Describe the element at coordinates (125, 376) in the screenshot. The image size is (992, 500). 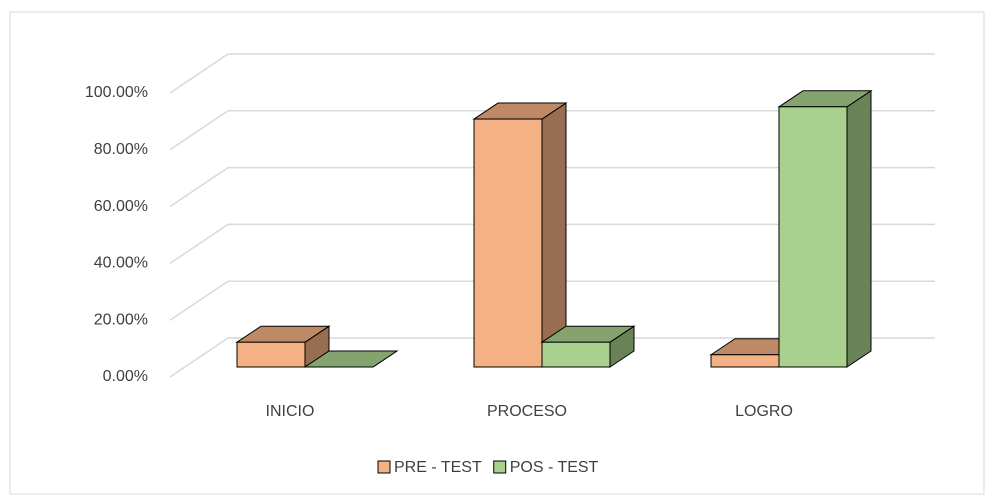
I see `y-tick-label: 0.00%` at that location.